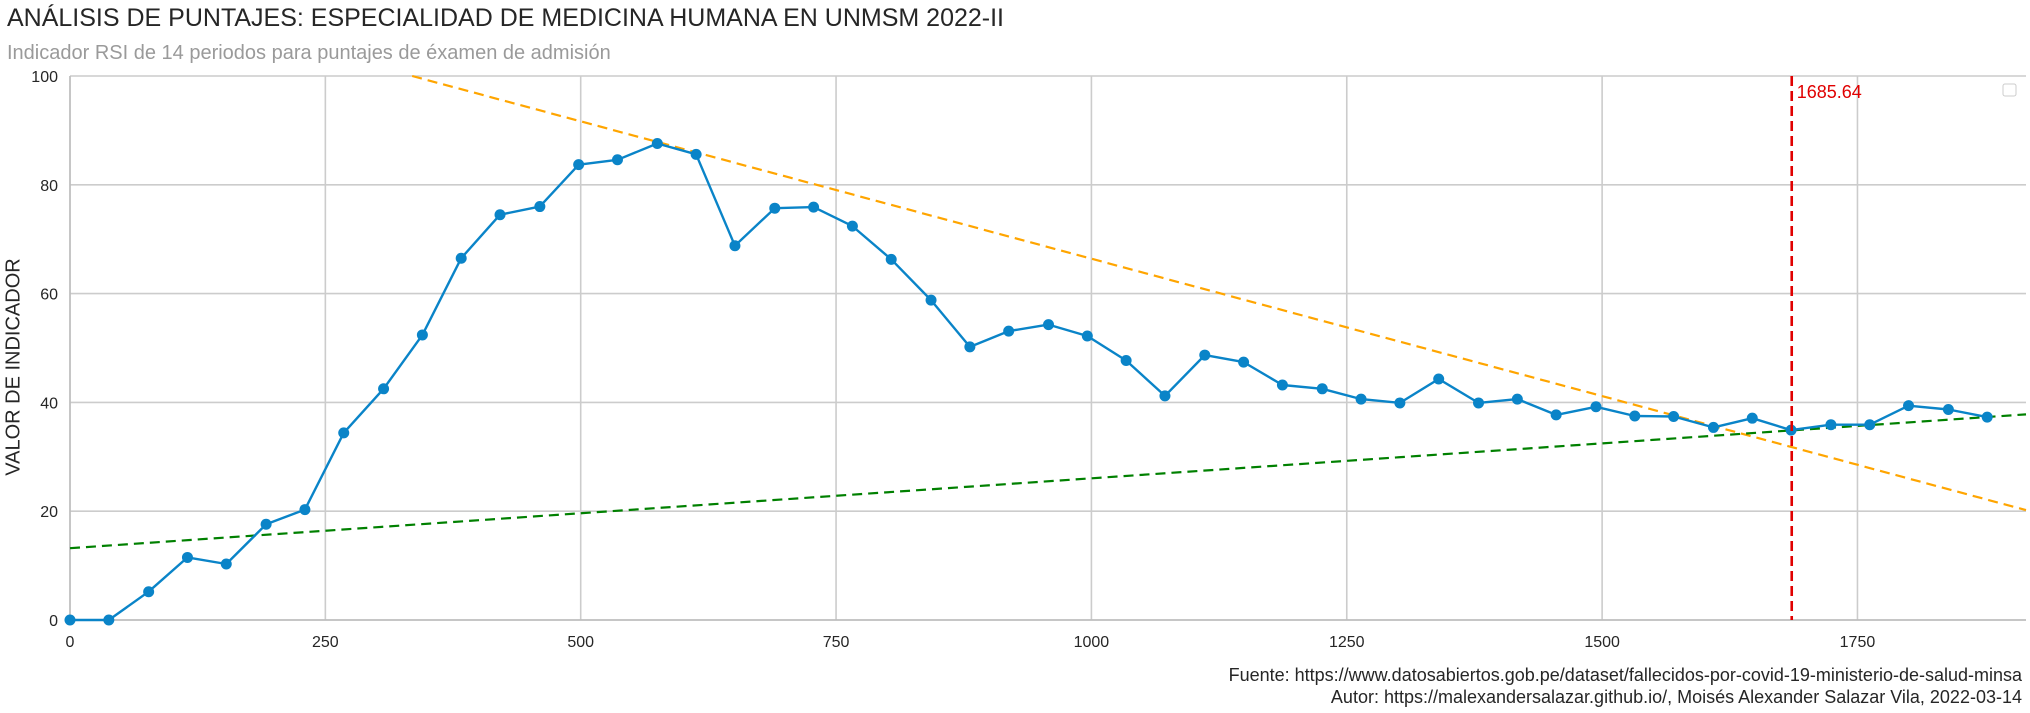 Image resolution: width=2030 pixels, height=713 pixels. Describe the element at coordinates (325, 642) in the screenshot. I see `x-tick-label: 250` at that location.